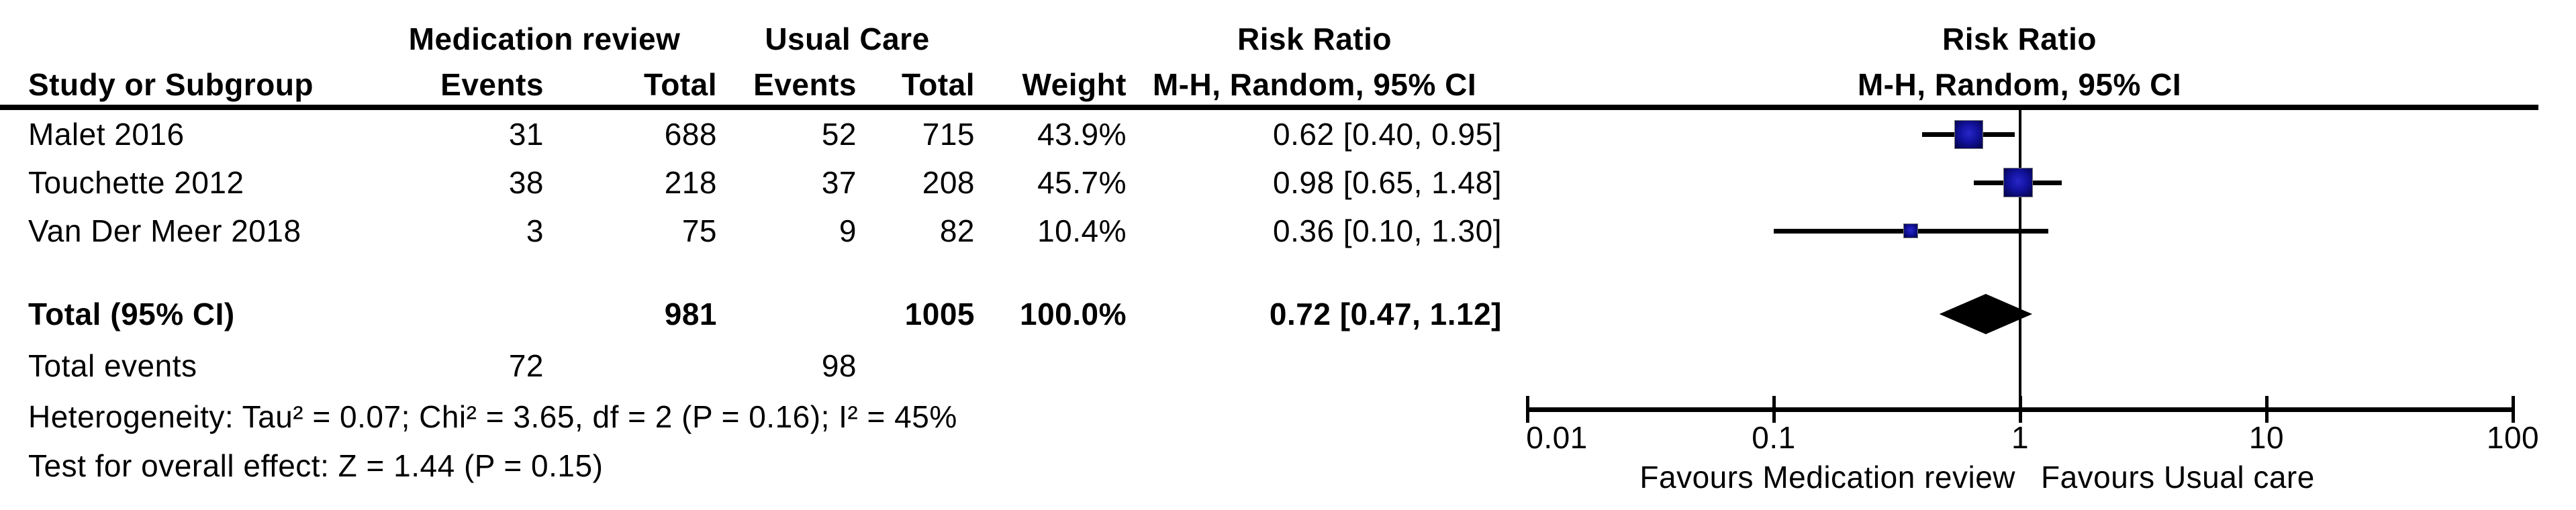 The width and height of the screenshot is (2576, 510). I want to click on events2-cell: 37, so click(839, 182).